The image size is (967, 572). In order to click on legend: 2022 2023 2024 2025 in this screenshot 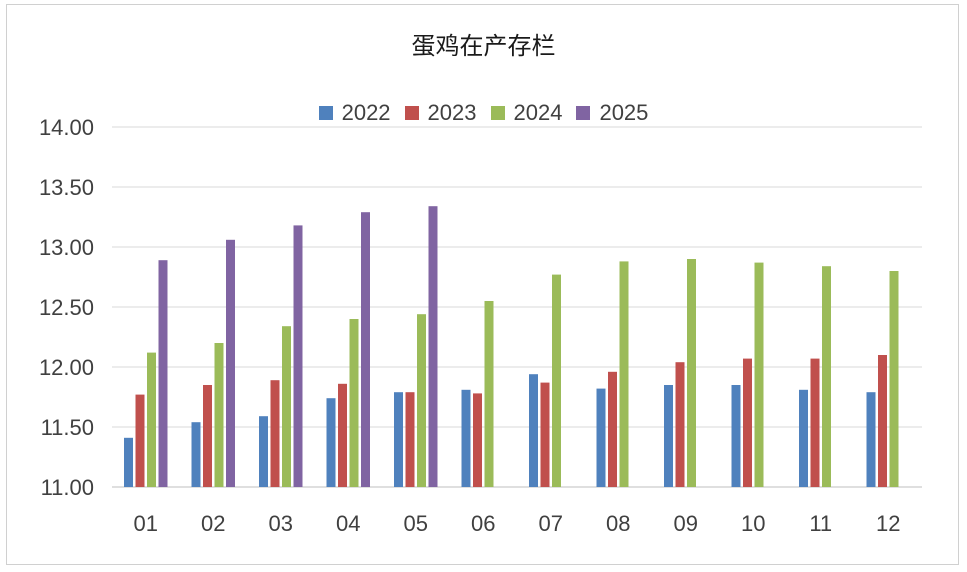, I will do `click(483, 113)`.